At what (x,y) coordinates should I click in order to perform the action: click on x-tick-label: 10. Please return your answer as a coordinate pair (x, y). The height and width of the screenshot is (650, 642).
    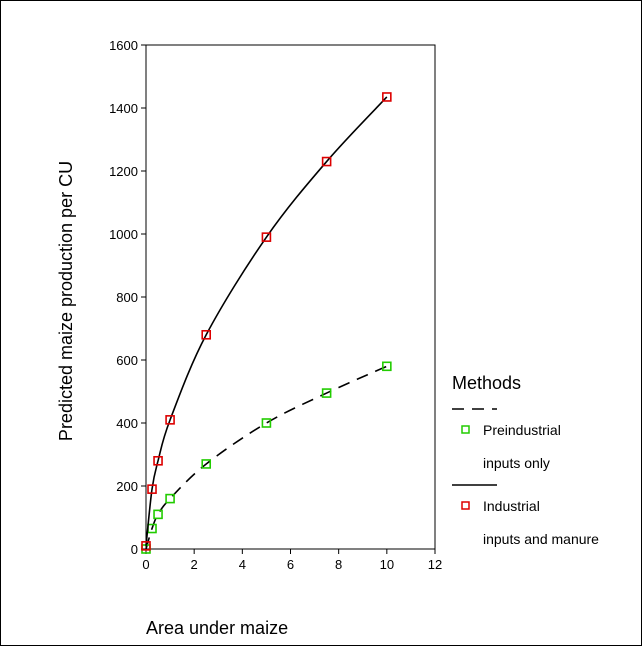
    Looking at the image, I should click on (387, 564).